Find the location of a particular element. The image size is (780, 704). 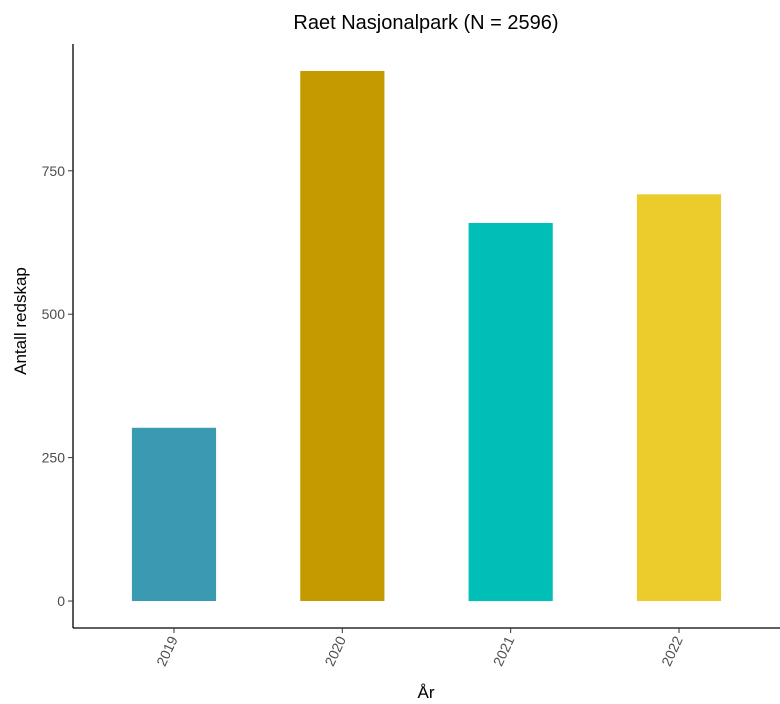

y-tick-label: 750 is located at coordinates (54, 171).